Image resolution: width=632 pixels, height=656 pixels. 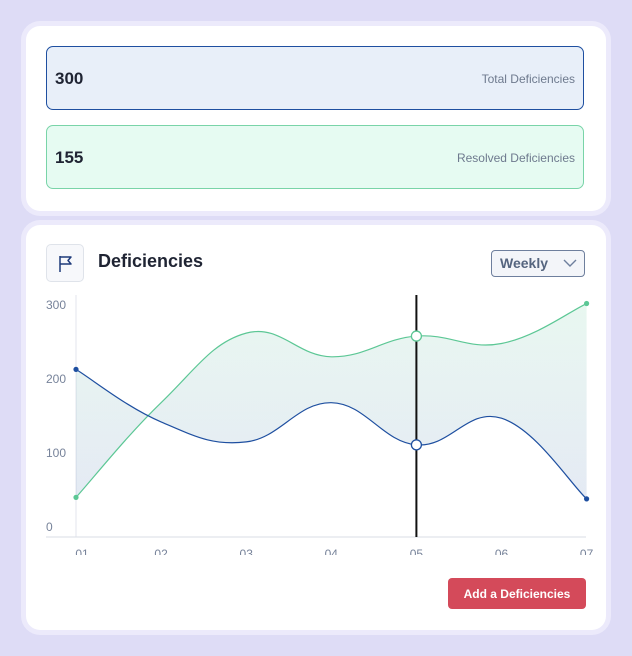 What do you see at coordinates (517, 593) in the screenshot?
I see `add-deficiency-button: Add a Deficiencies` at bounding box center [517, 593].